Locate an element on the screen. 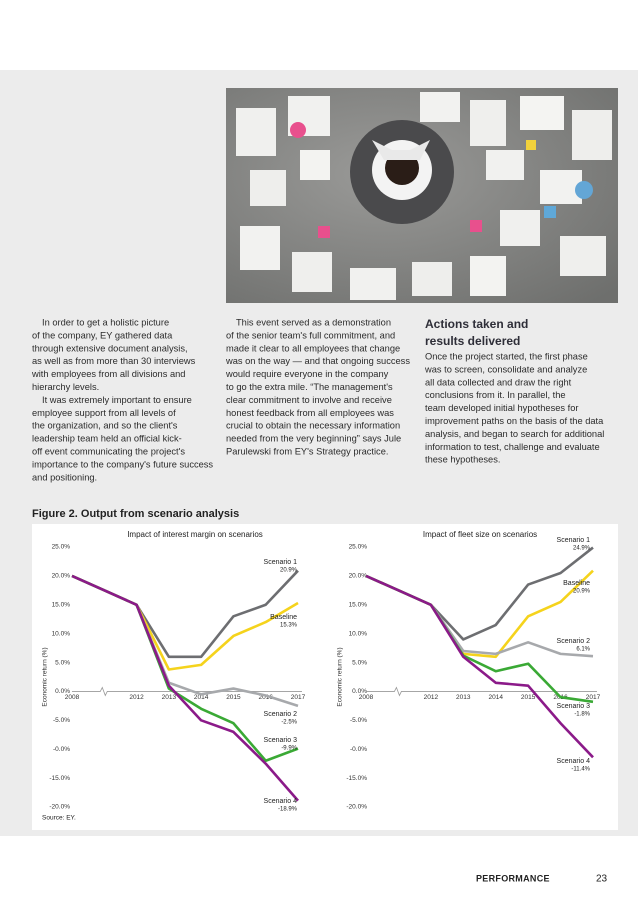 Image resolution: width=638 pixels, height=903 pixels. body-line: hierarchy levels. is located at coordinates (65, 387).